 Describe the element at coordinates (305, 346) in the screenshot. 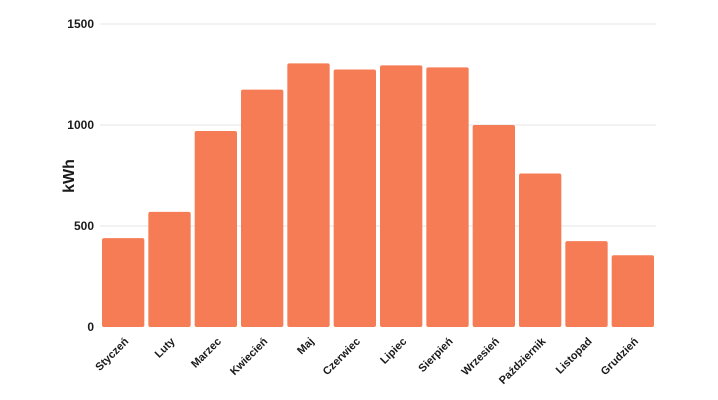

I see `x-tick-label: Maj` at that location.